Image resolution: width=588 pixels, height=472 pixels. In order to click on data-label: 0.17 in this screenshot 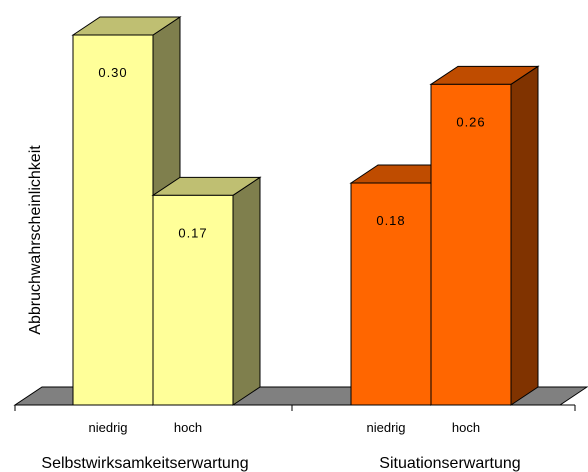, I will do `click(192, 232)`.